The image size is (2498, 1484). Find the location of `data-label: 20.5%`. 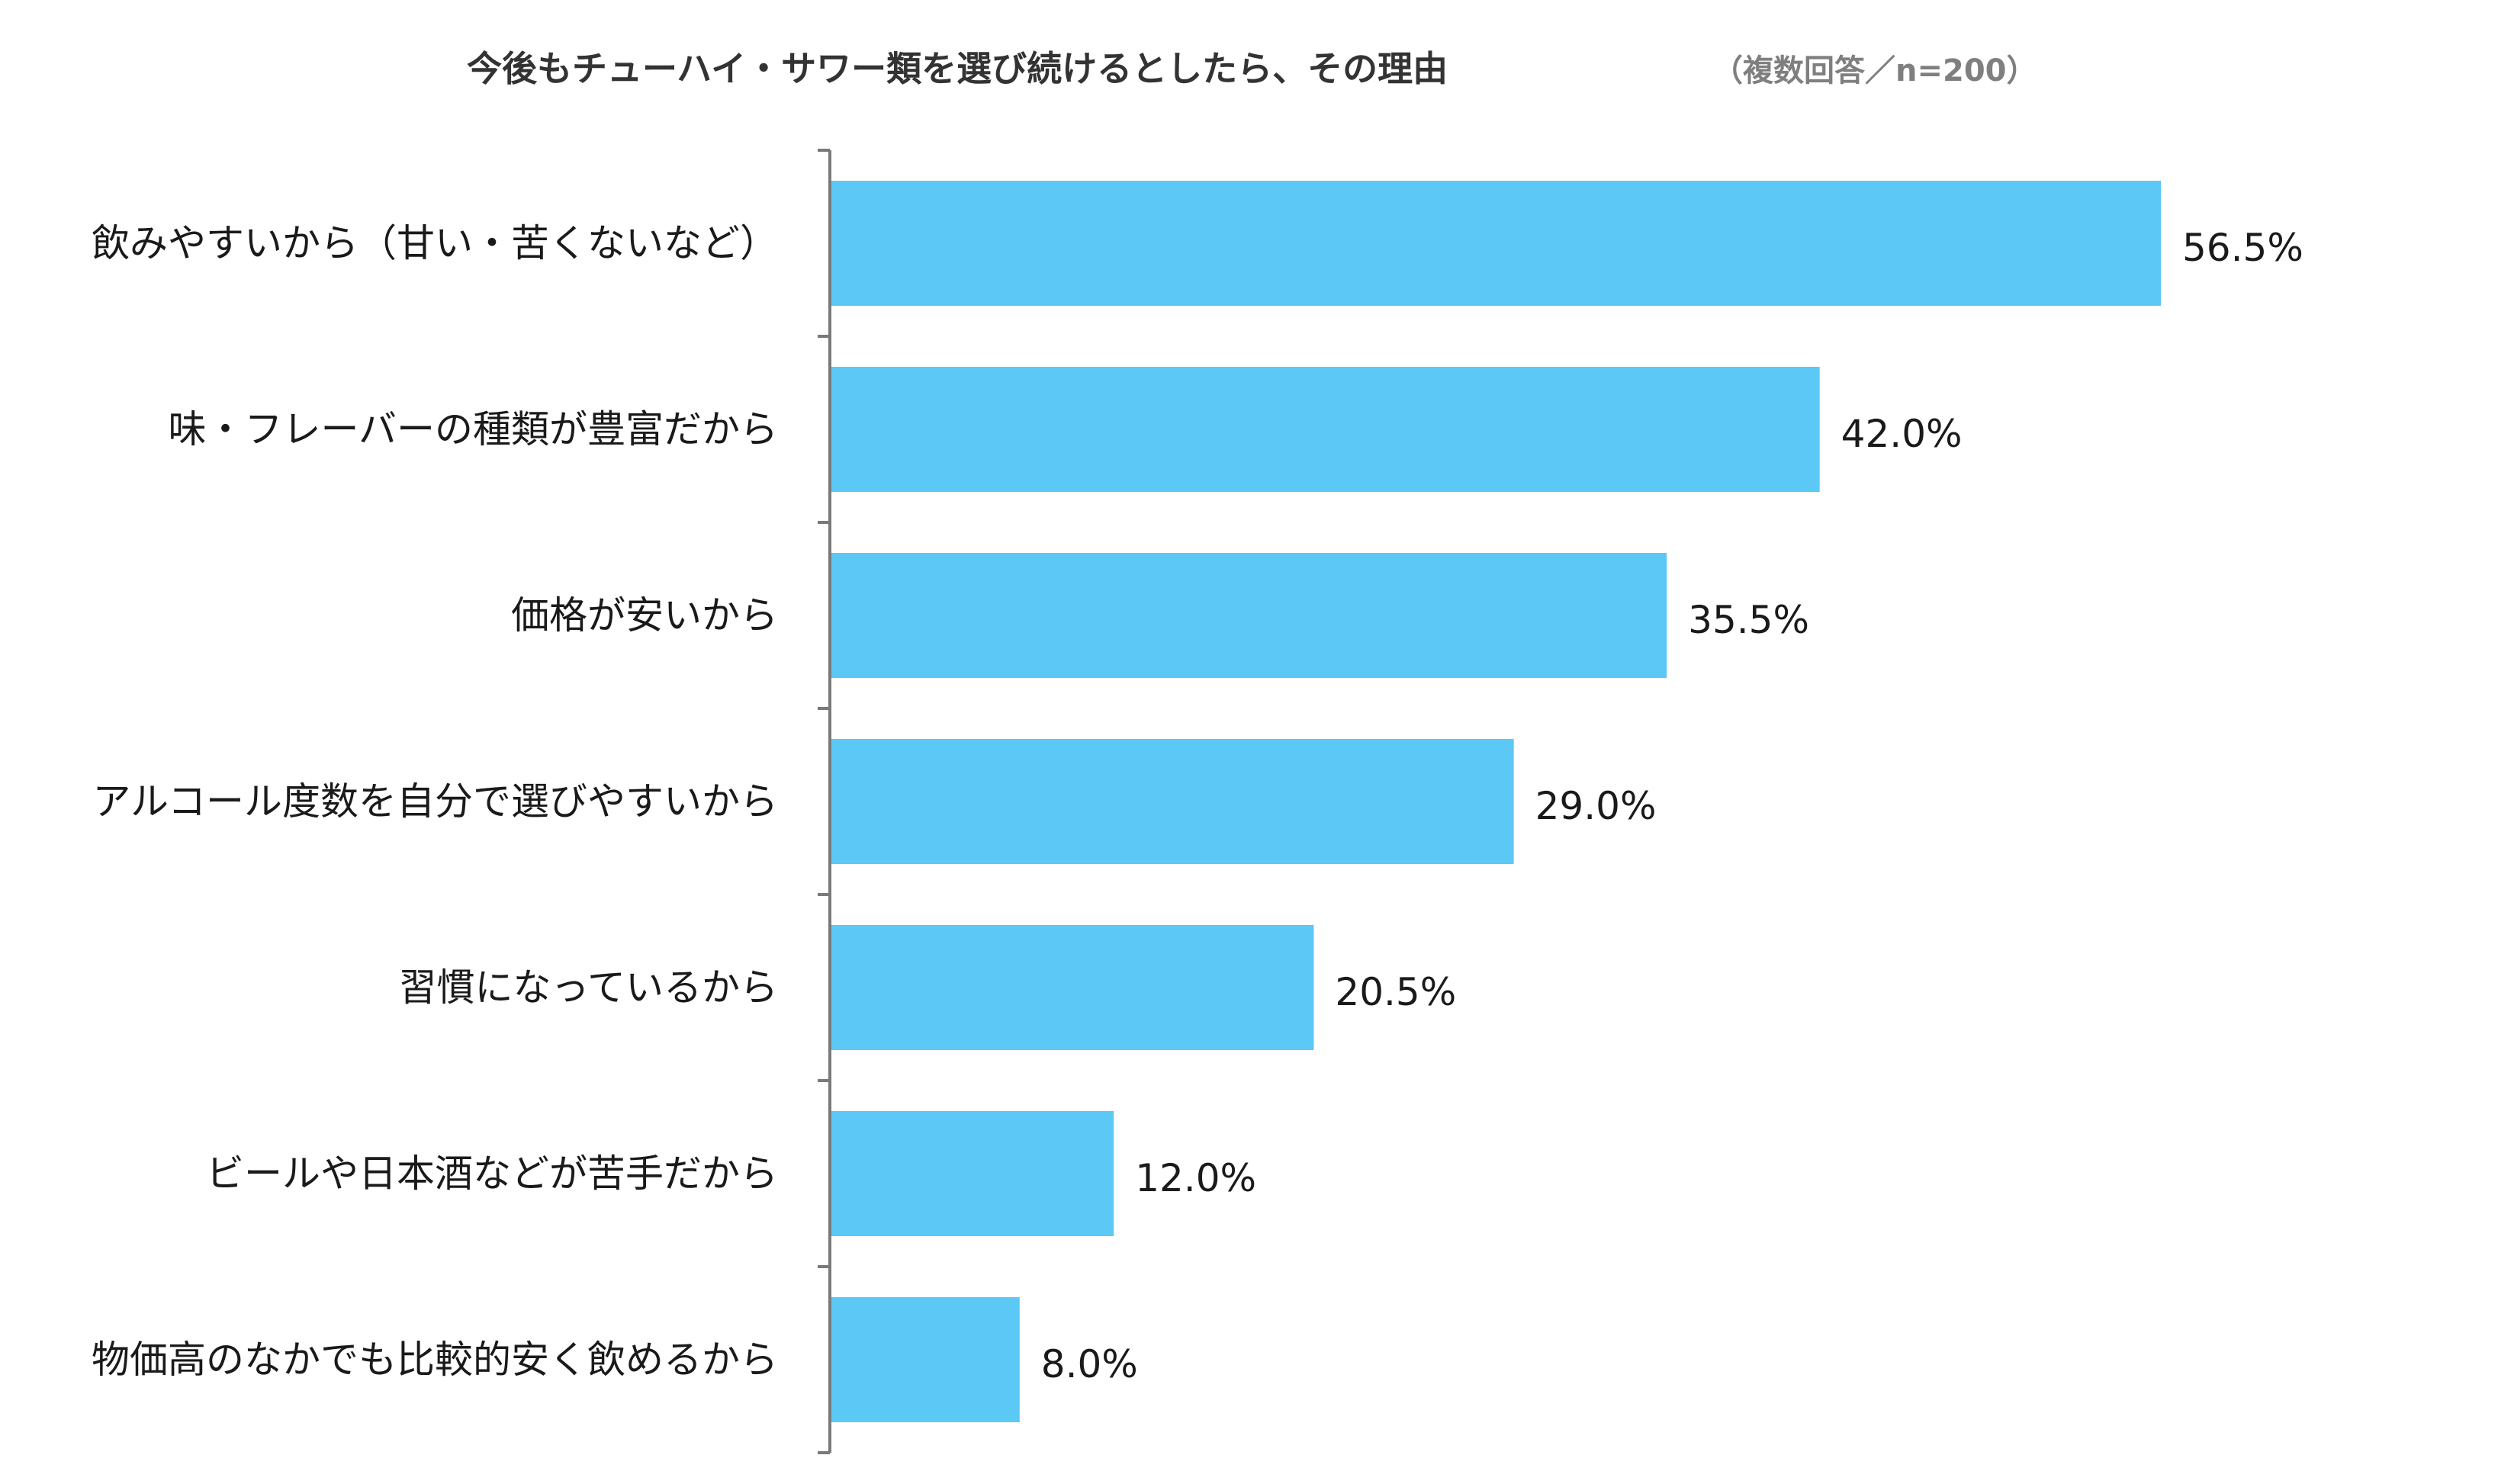

data-label: 20.5% is located at coordinates (1395, 992).